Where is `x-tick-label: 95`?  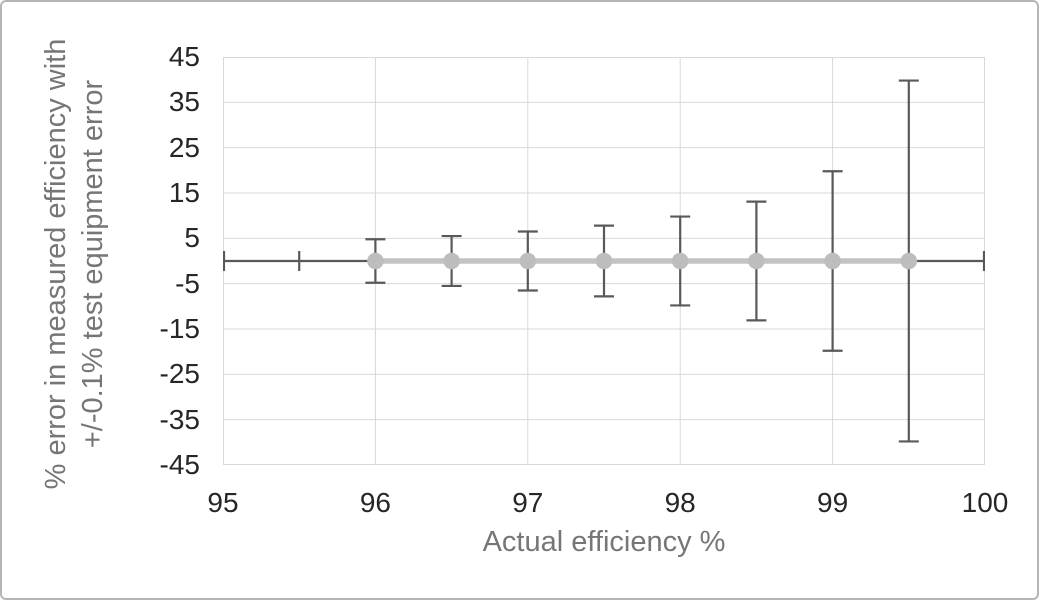 x-tick-label: 95 is located at coordinates (223, 502).